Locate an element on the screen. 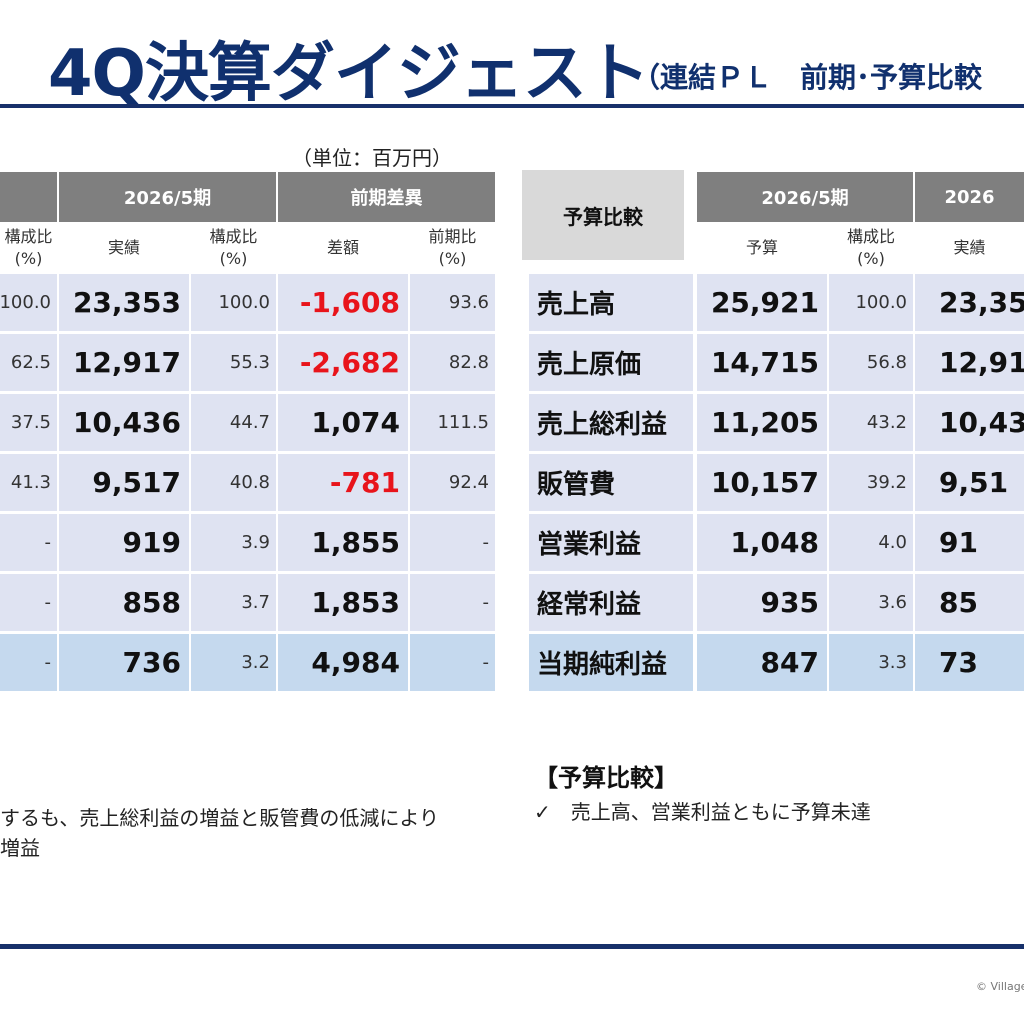 This screenshot has height=1024, width=1024. right-cell-label: 販管費 is located at coordinates (611, 482).